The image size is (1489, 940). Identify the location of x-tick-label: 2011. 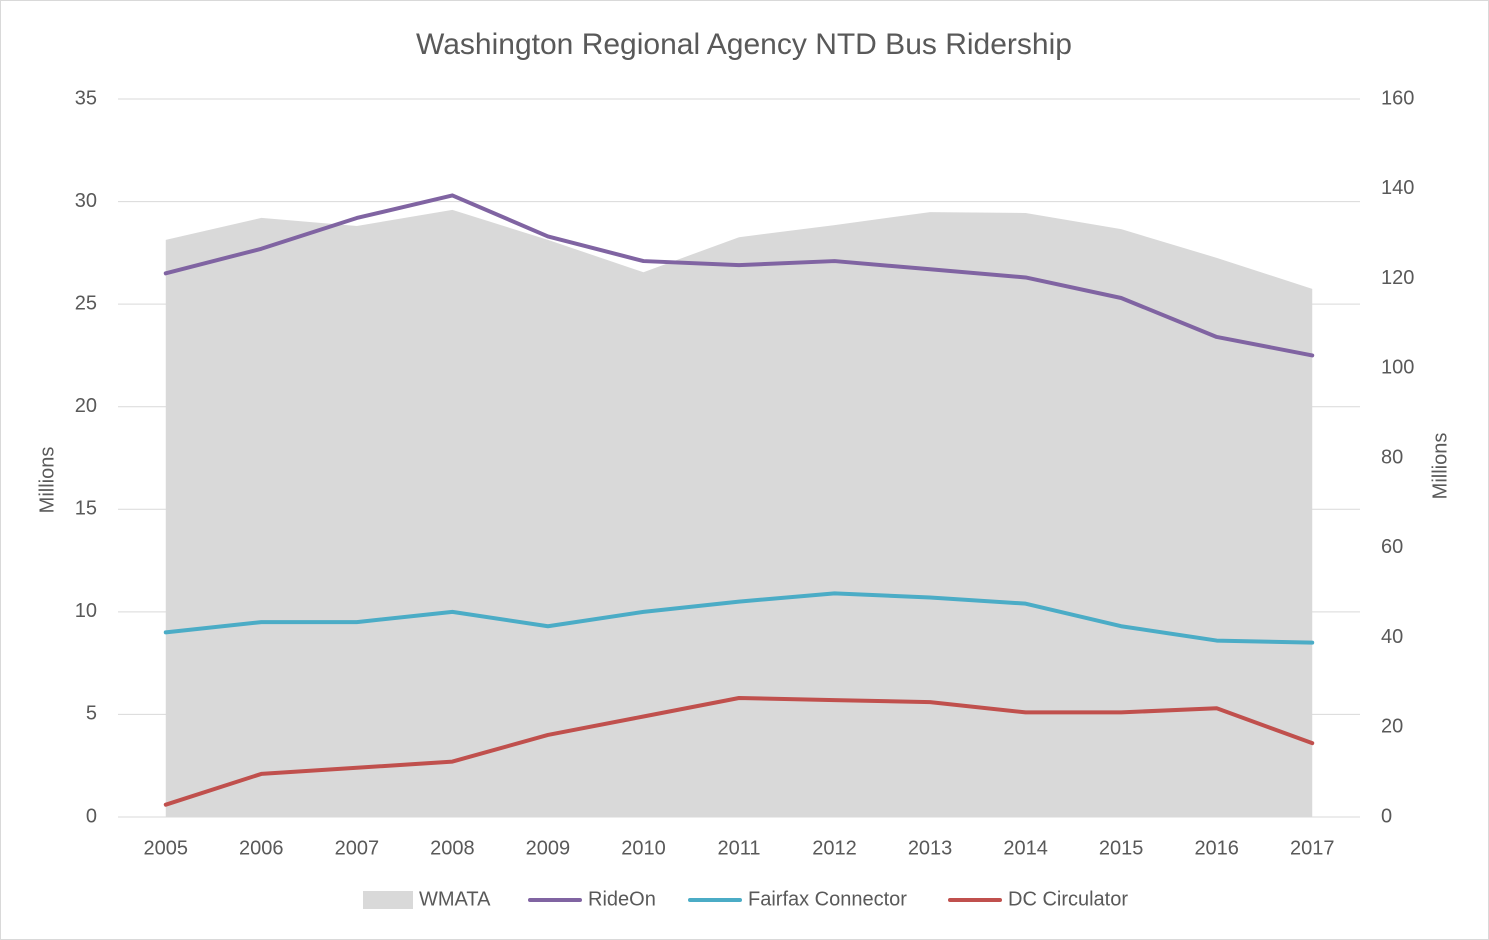
(738, 848).